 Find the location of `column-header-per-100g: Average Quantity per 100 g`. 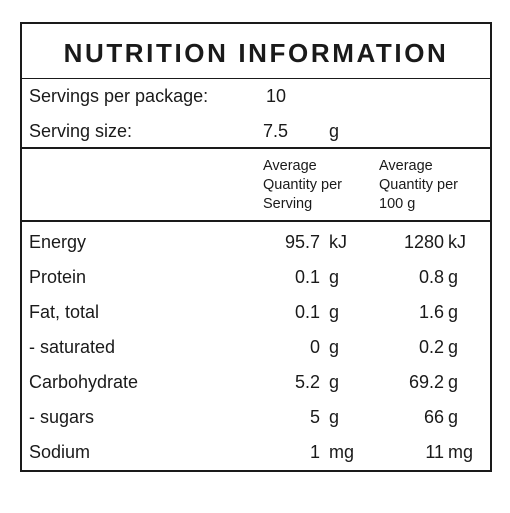

column-header-per-100g: Average Quantity per 100 g is located at coordinates (418, 185).